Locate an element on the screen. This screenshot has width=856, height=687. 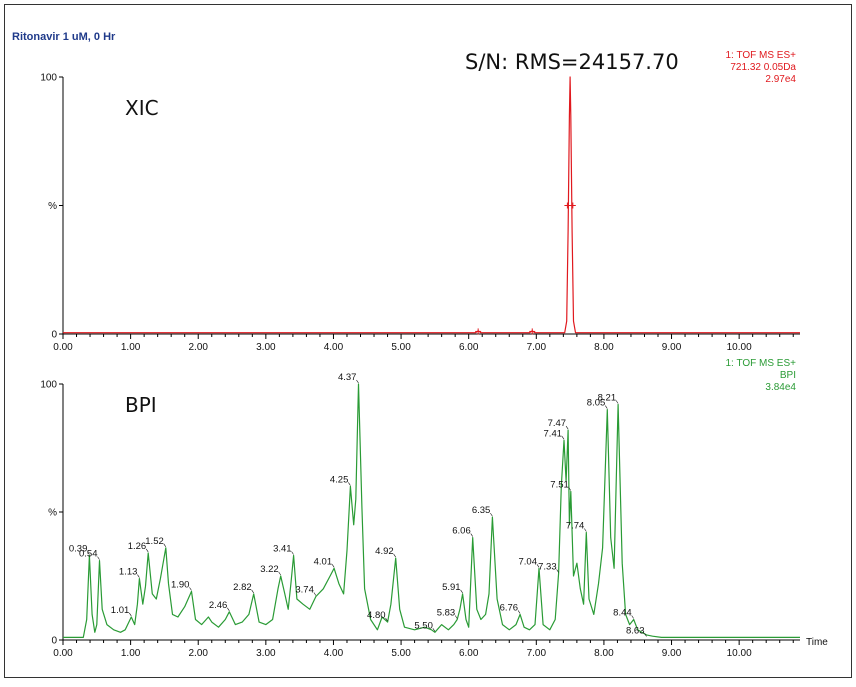
peak-label: 7.74 is located at coordinates (575, 525).